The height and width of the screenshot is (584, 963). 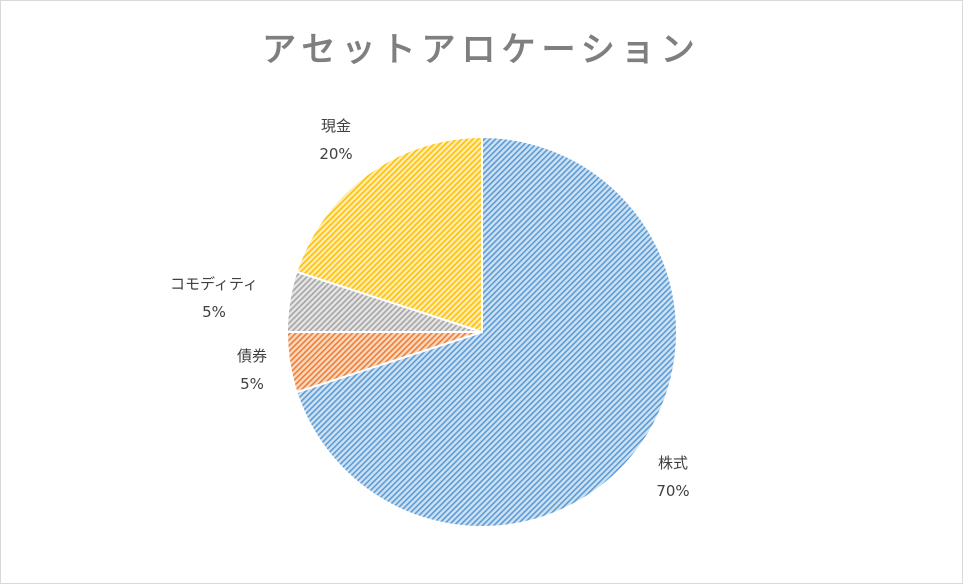 I want to click on slice-category-label: 株式, so click(x=673, y=463).